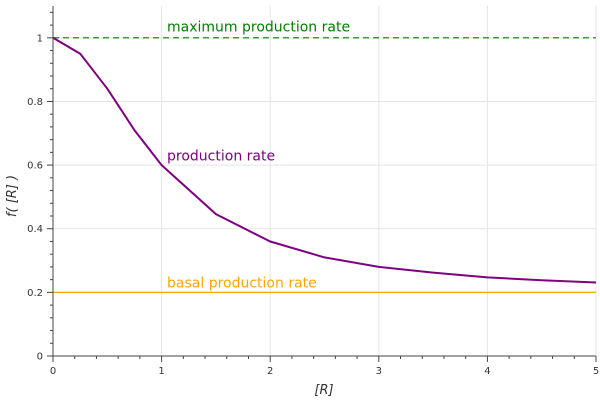  What do you see at coordinates (270, 371) in the screenshot?
I see `x-tick-label: 2` at bounding box center [270, 371].